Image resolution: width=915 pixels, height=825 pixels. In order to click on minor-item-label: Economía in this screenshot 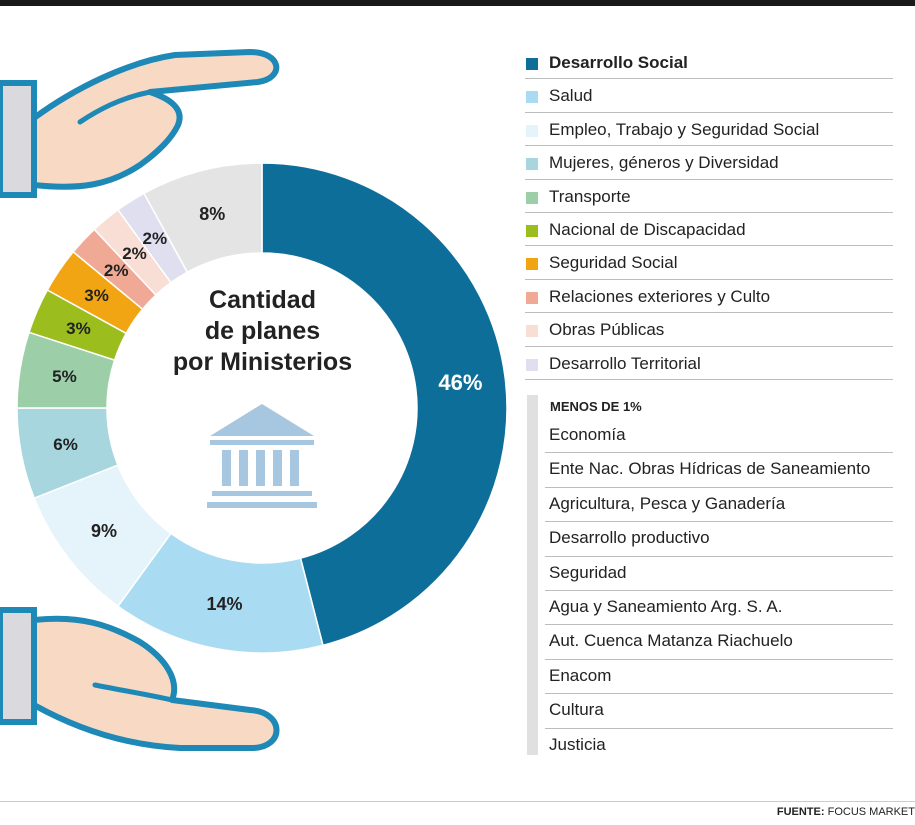, I will do `click(587, 434)`.